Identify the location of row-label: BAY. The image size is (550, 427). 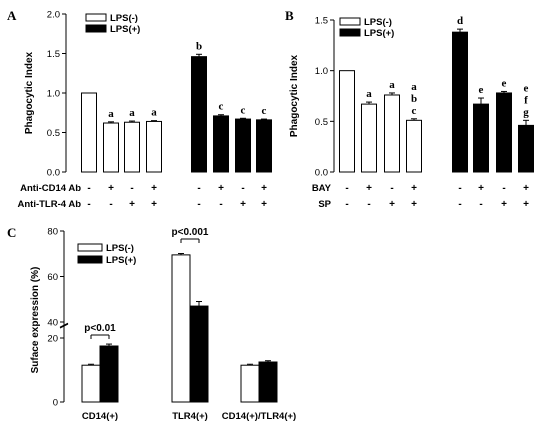
(322, 188).